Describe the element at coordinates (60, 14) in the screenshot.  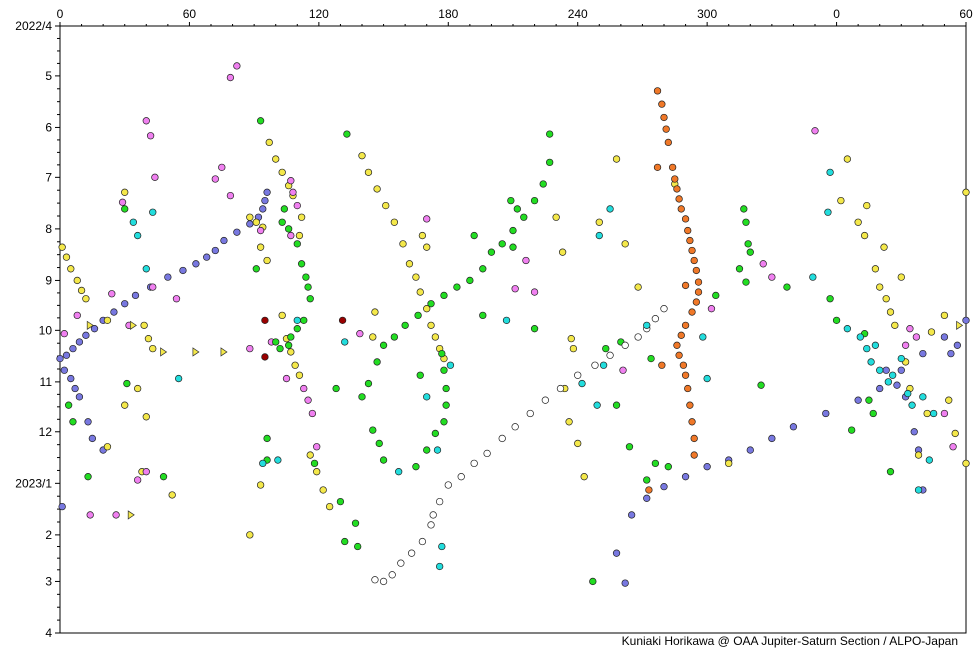
I see `x-tick-label: 0` at that location.